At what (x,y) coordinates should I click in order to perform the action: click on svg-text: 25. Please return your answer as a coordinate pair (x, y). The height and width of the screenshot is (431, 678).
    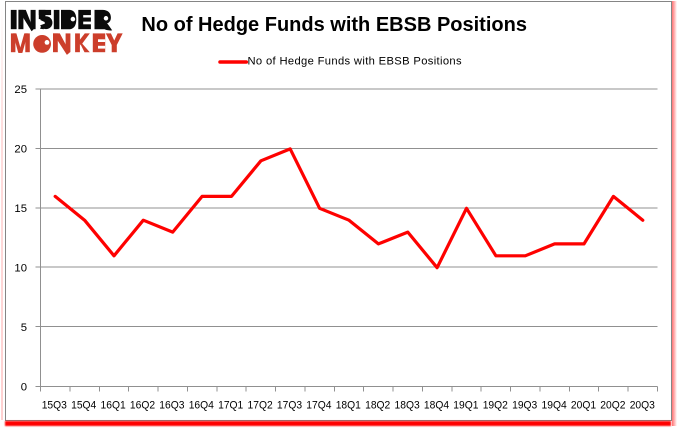
    Looking at the image, I should click on (20, 90).